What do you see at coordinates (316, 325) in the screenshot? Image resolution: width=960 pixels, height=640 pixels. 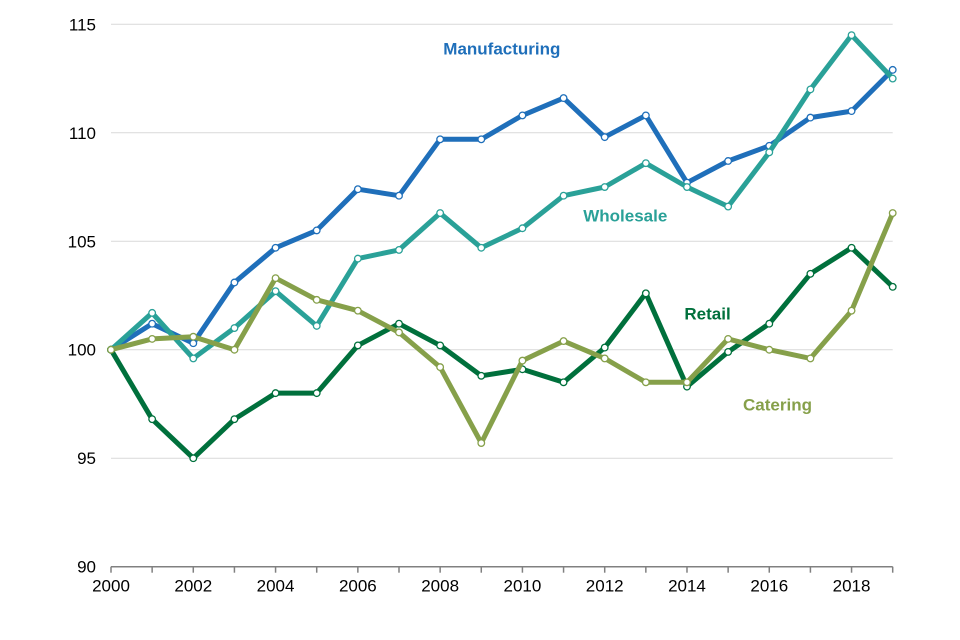 I see `wholesale-point-2005` at bounding box center [316, 325].